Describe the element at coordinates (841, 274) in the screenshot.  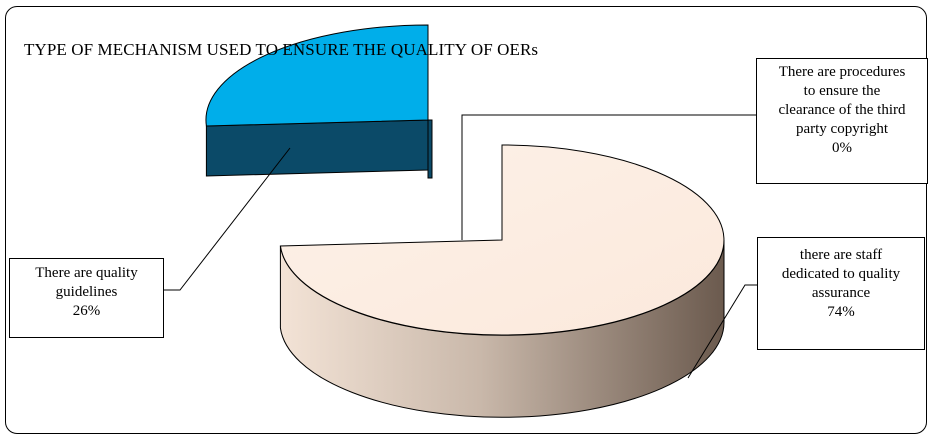
I see `data-label-line: dedicated to quality` at that location.